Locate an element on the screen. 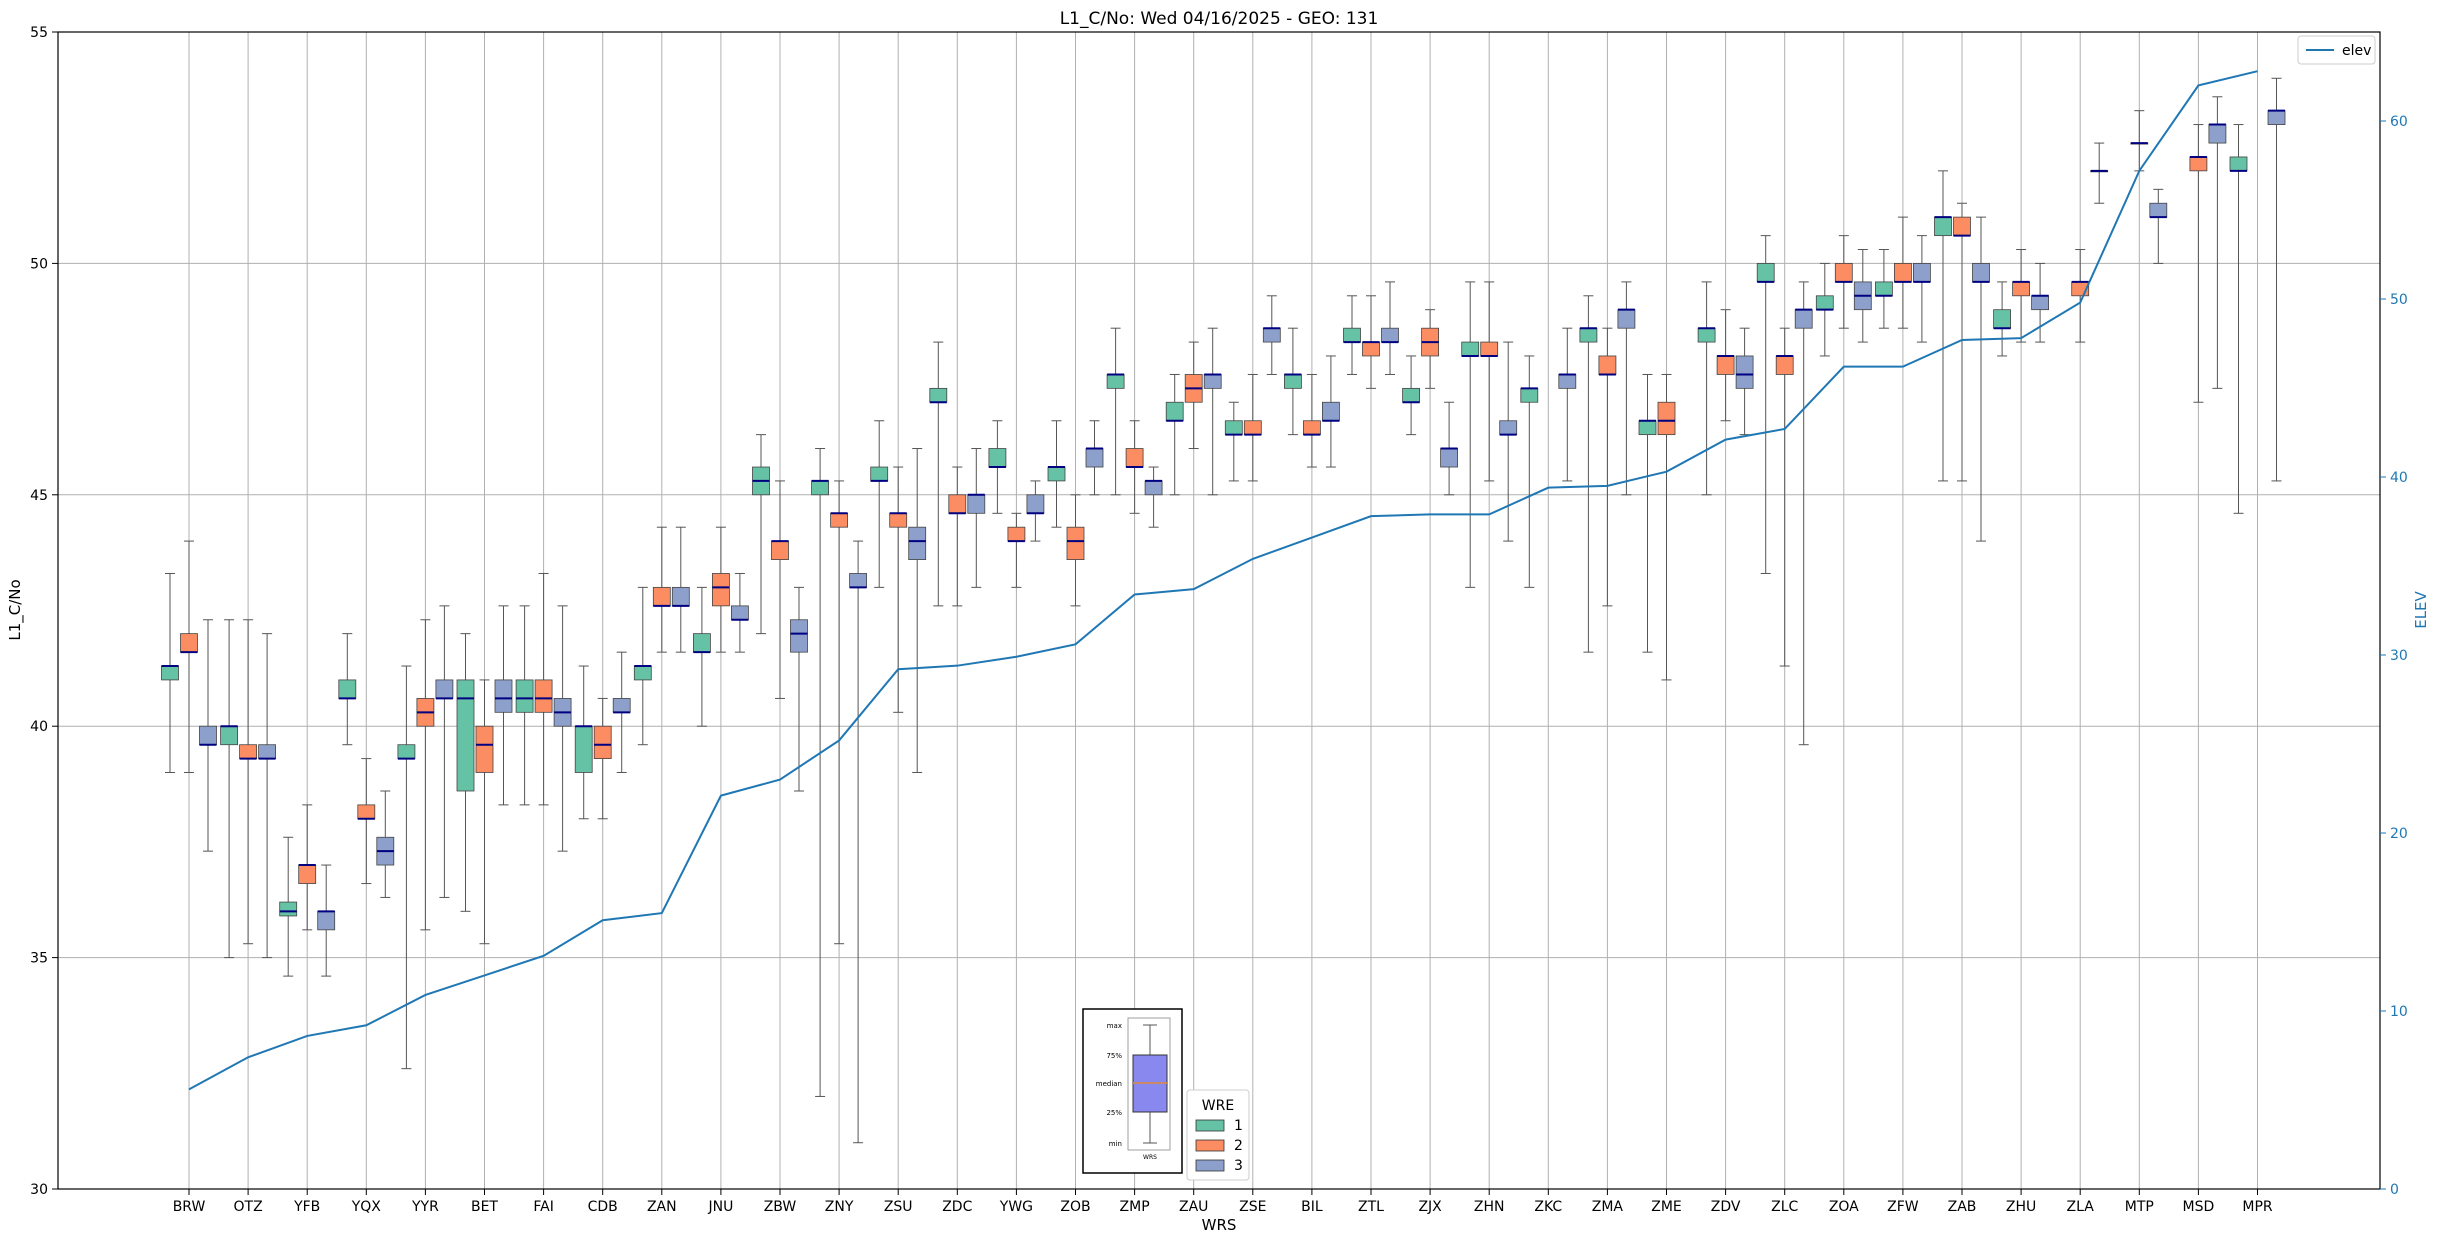 The width and height of the screenshot is (2438, 1240). box-wre2-ZLC is located at coordinates (1784, 497).